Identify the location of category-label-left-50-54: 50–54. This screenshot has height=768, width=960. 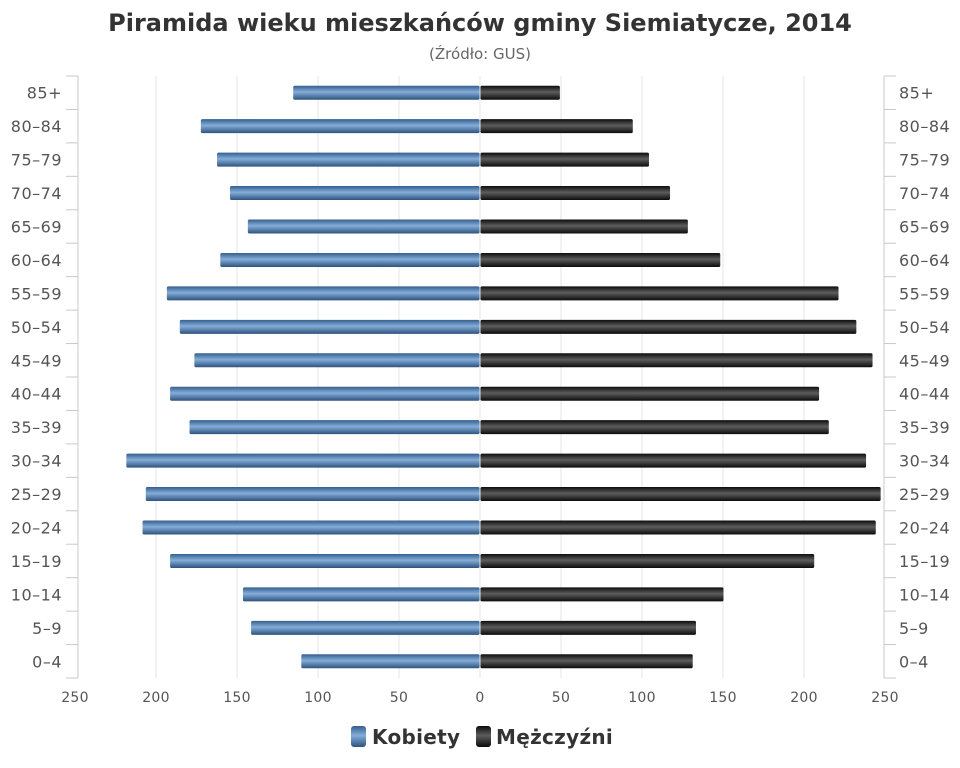
(36, 327).